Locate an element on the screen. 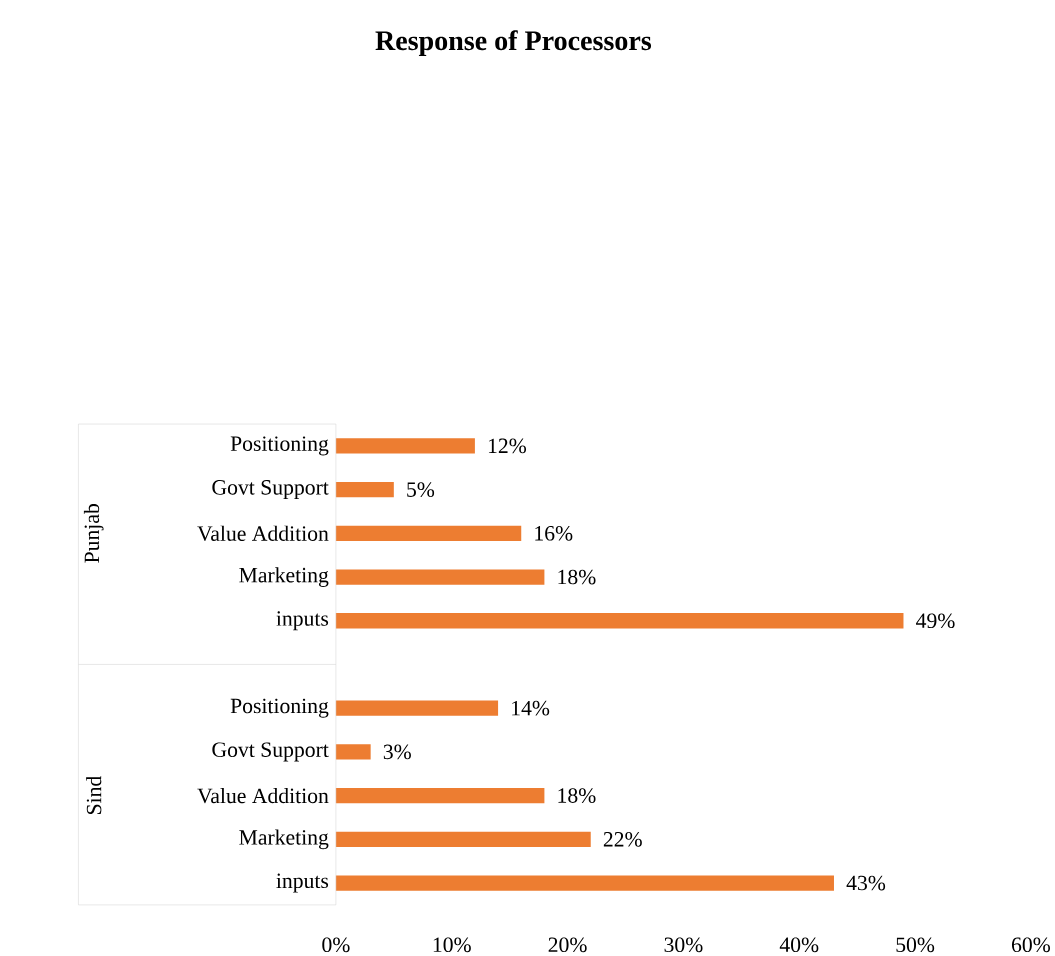  data-label: 49% is located at coordinates (935, 620).